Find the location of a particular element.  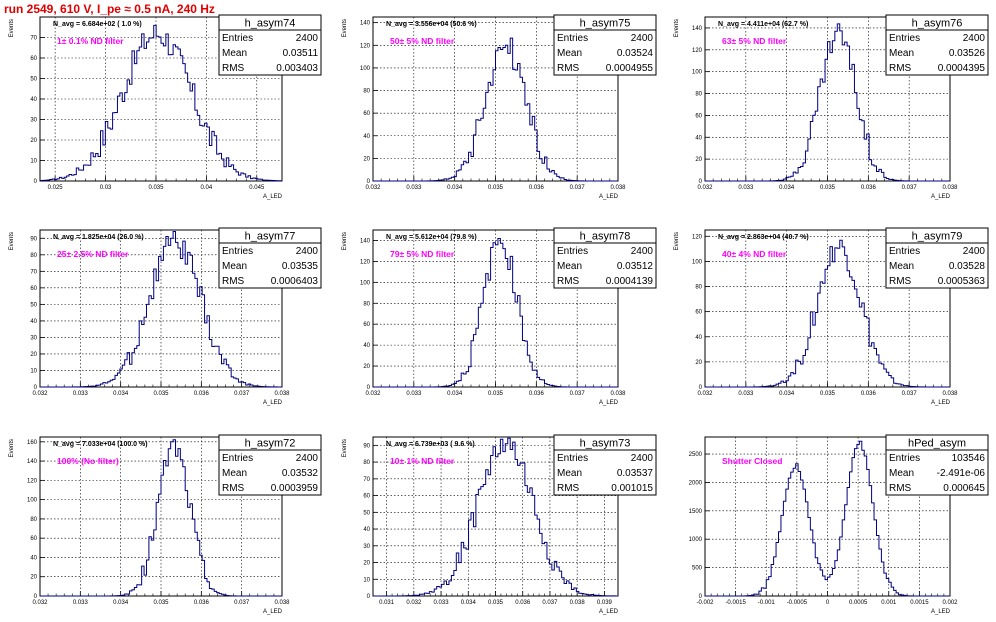

x-tick-label: 0.034 is located at coordinates (121, 394).